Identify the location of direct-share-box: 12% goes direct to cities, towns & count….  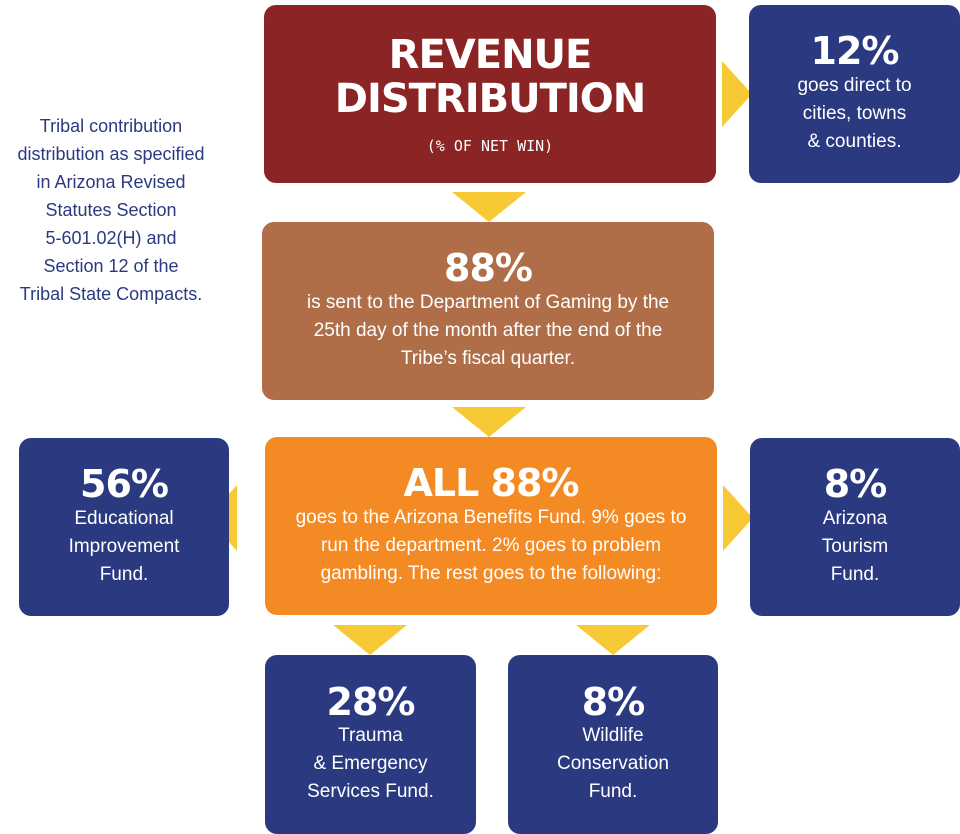
(854, 94).